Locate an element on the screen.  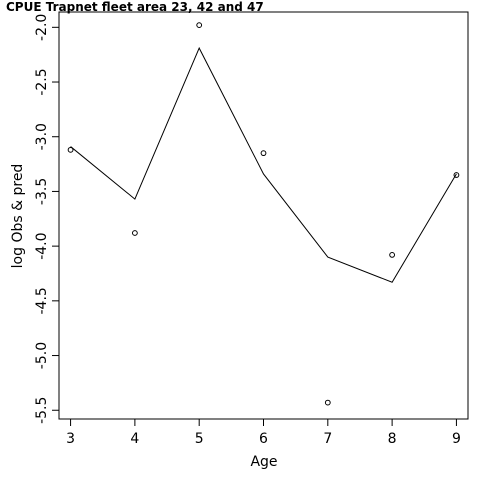
y-tick-label: -4.5 is located at coordinates (42, 300).